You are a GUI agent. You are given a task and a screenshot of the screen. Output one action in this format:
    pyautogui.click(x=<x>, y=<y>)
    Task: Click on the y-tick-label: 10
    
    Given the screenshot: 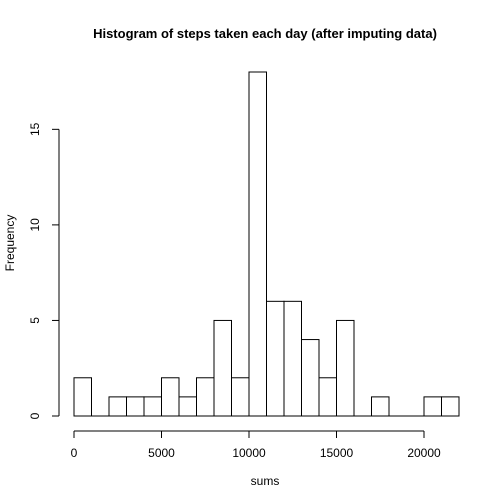 What is the action you would take?
    pyautogui.click(x=35, y=225)
    